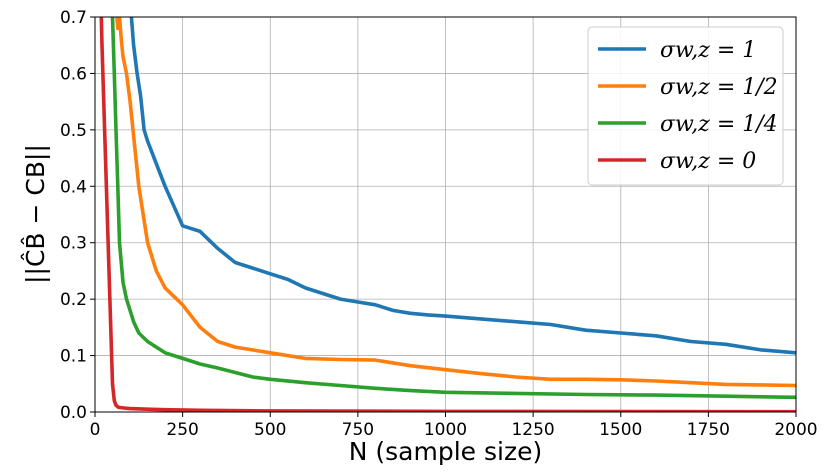 The height and width of the screenshot is (475, 830). Describe the element at coordinates (445, 430) in the screenshot. I see `x-tick-label: 1000` at that location.